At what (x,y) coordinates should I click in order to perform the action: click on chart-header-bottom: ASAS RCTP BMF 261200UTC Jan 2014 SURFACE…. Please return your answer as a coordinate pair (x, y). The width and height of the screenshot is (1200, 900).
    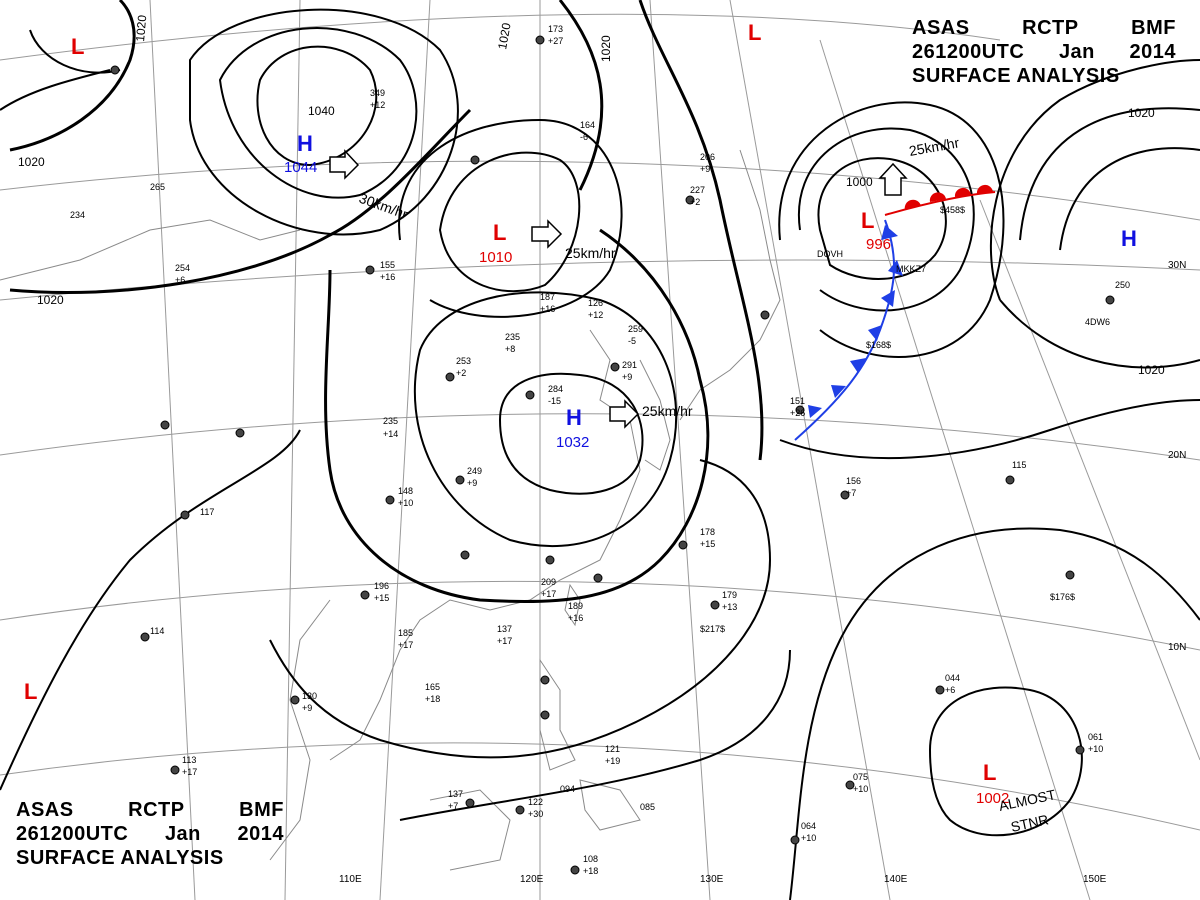
    Looking at the image, I should click on (150, 834).